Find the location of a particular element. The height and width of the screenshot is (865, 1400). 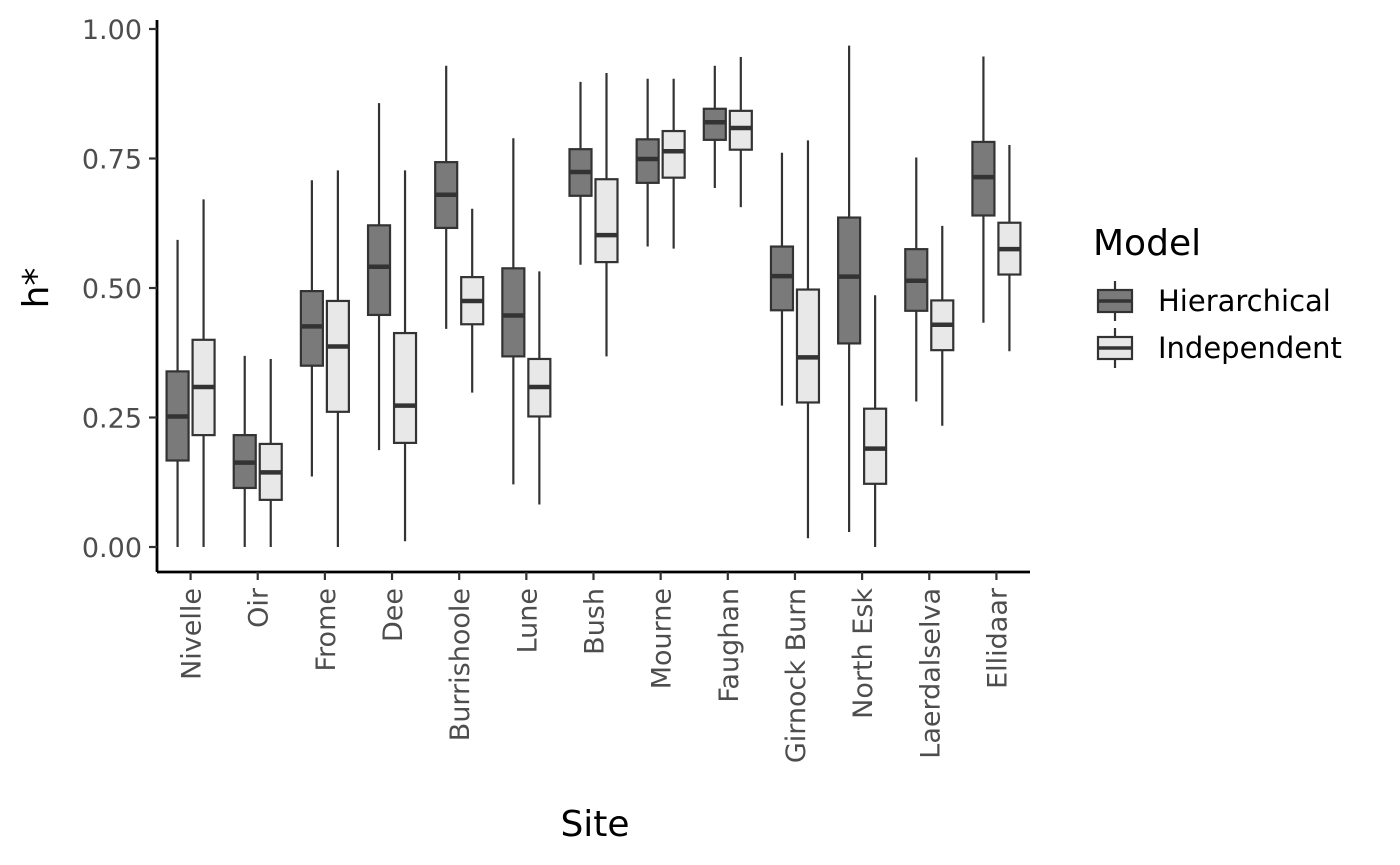

y-tick-label: 0.50 is located at coordinates (112, 289).